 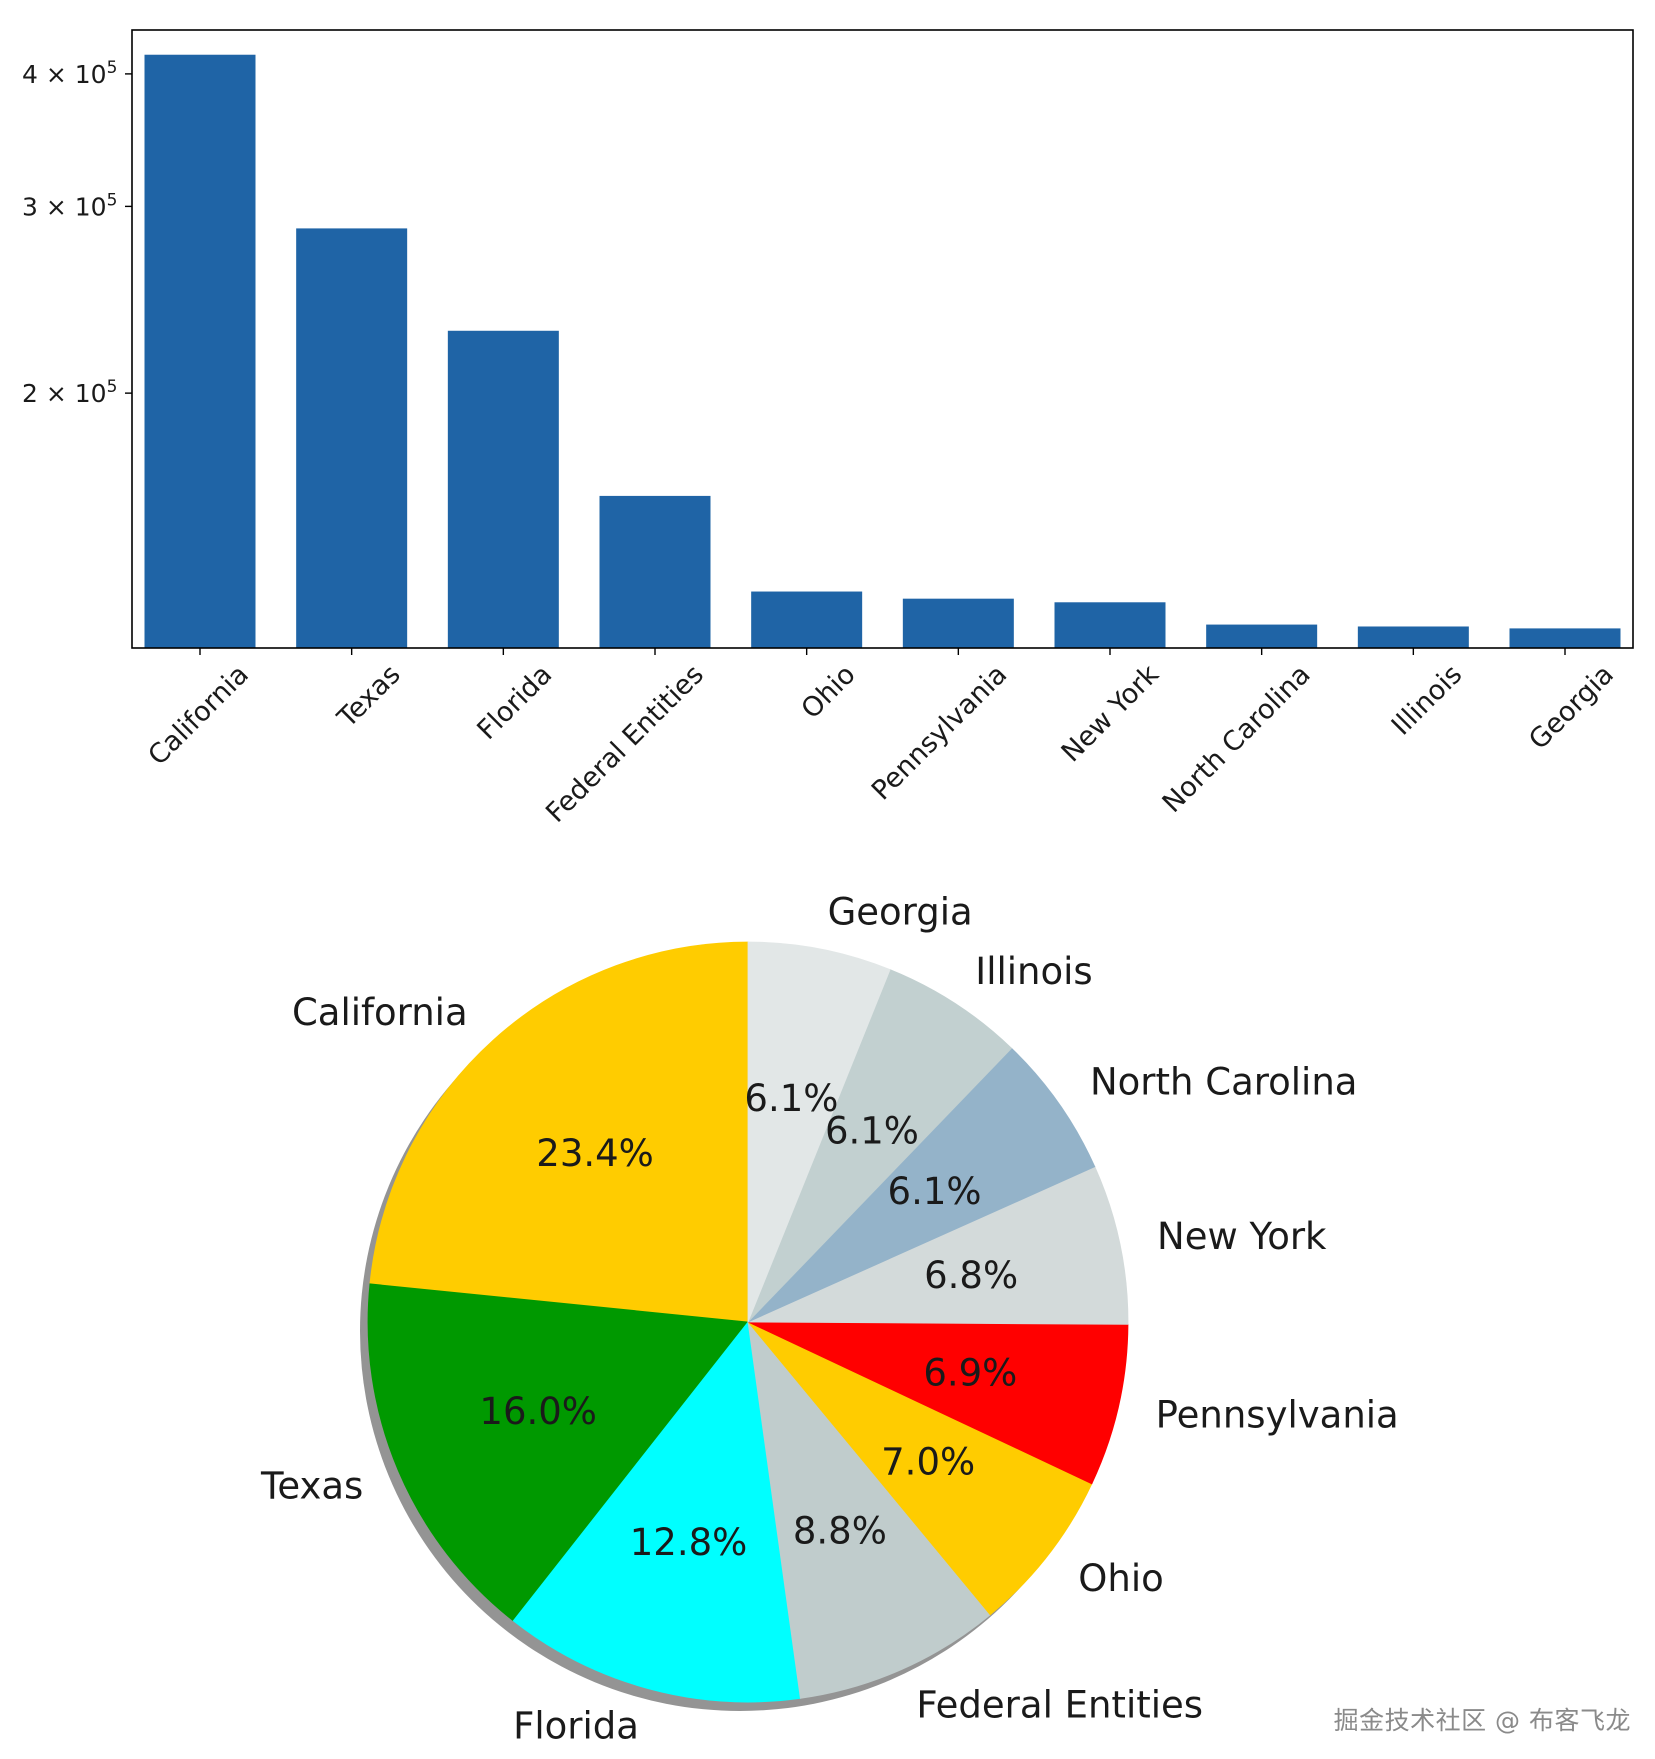 I want to click on x-tick-label-illinois: Illinois, so click(x=1427, y=700).